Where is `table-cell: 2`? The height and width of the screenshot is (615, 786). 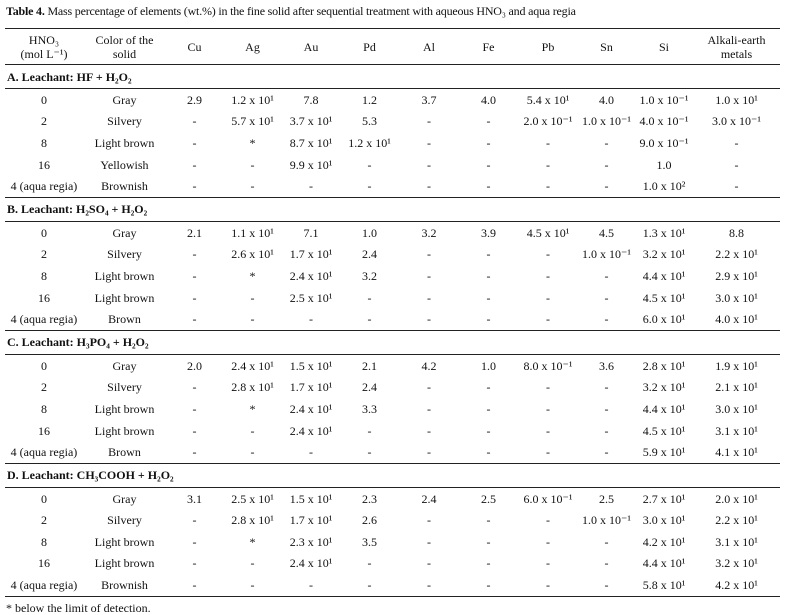
table-cell: 2 is located at coordinates (44, 254).